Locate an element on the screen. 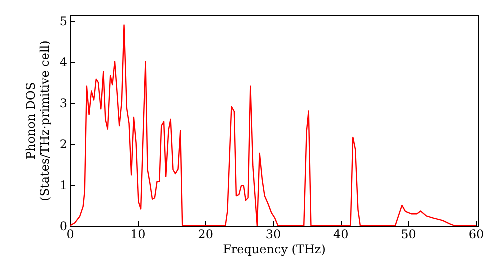  x-tick-label: 30 is located at coordinates (274, 235).